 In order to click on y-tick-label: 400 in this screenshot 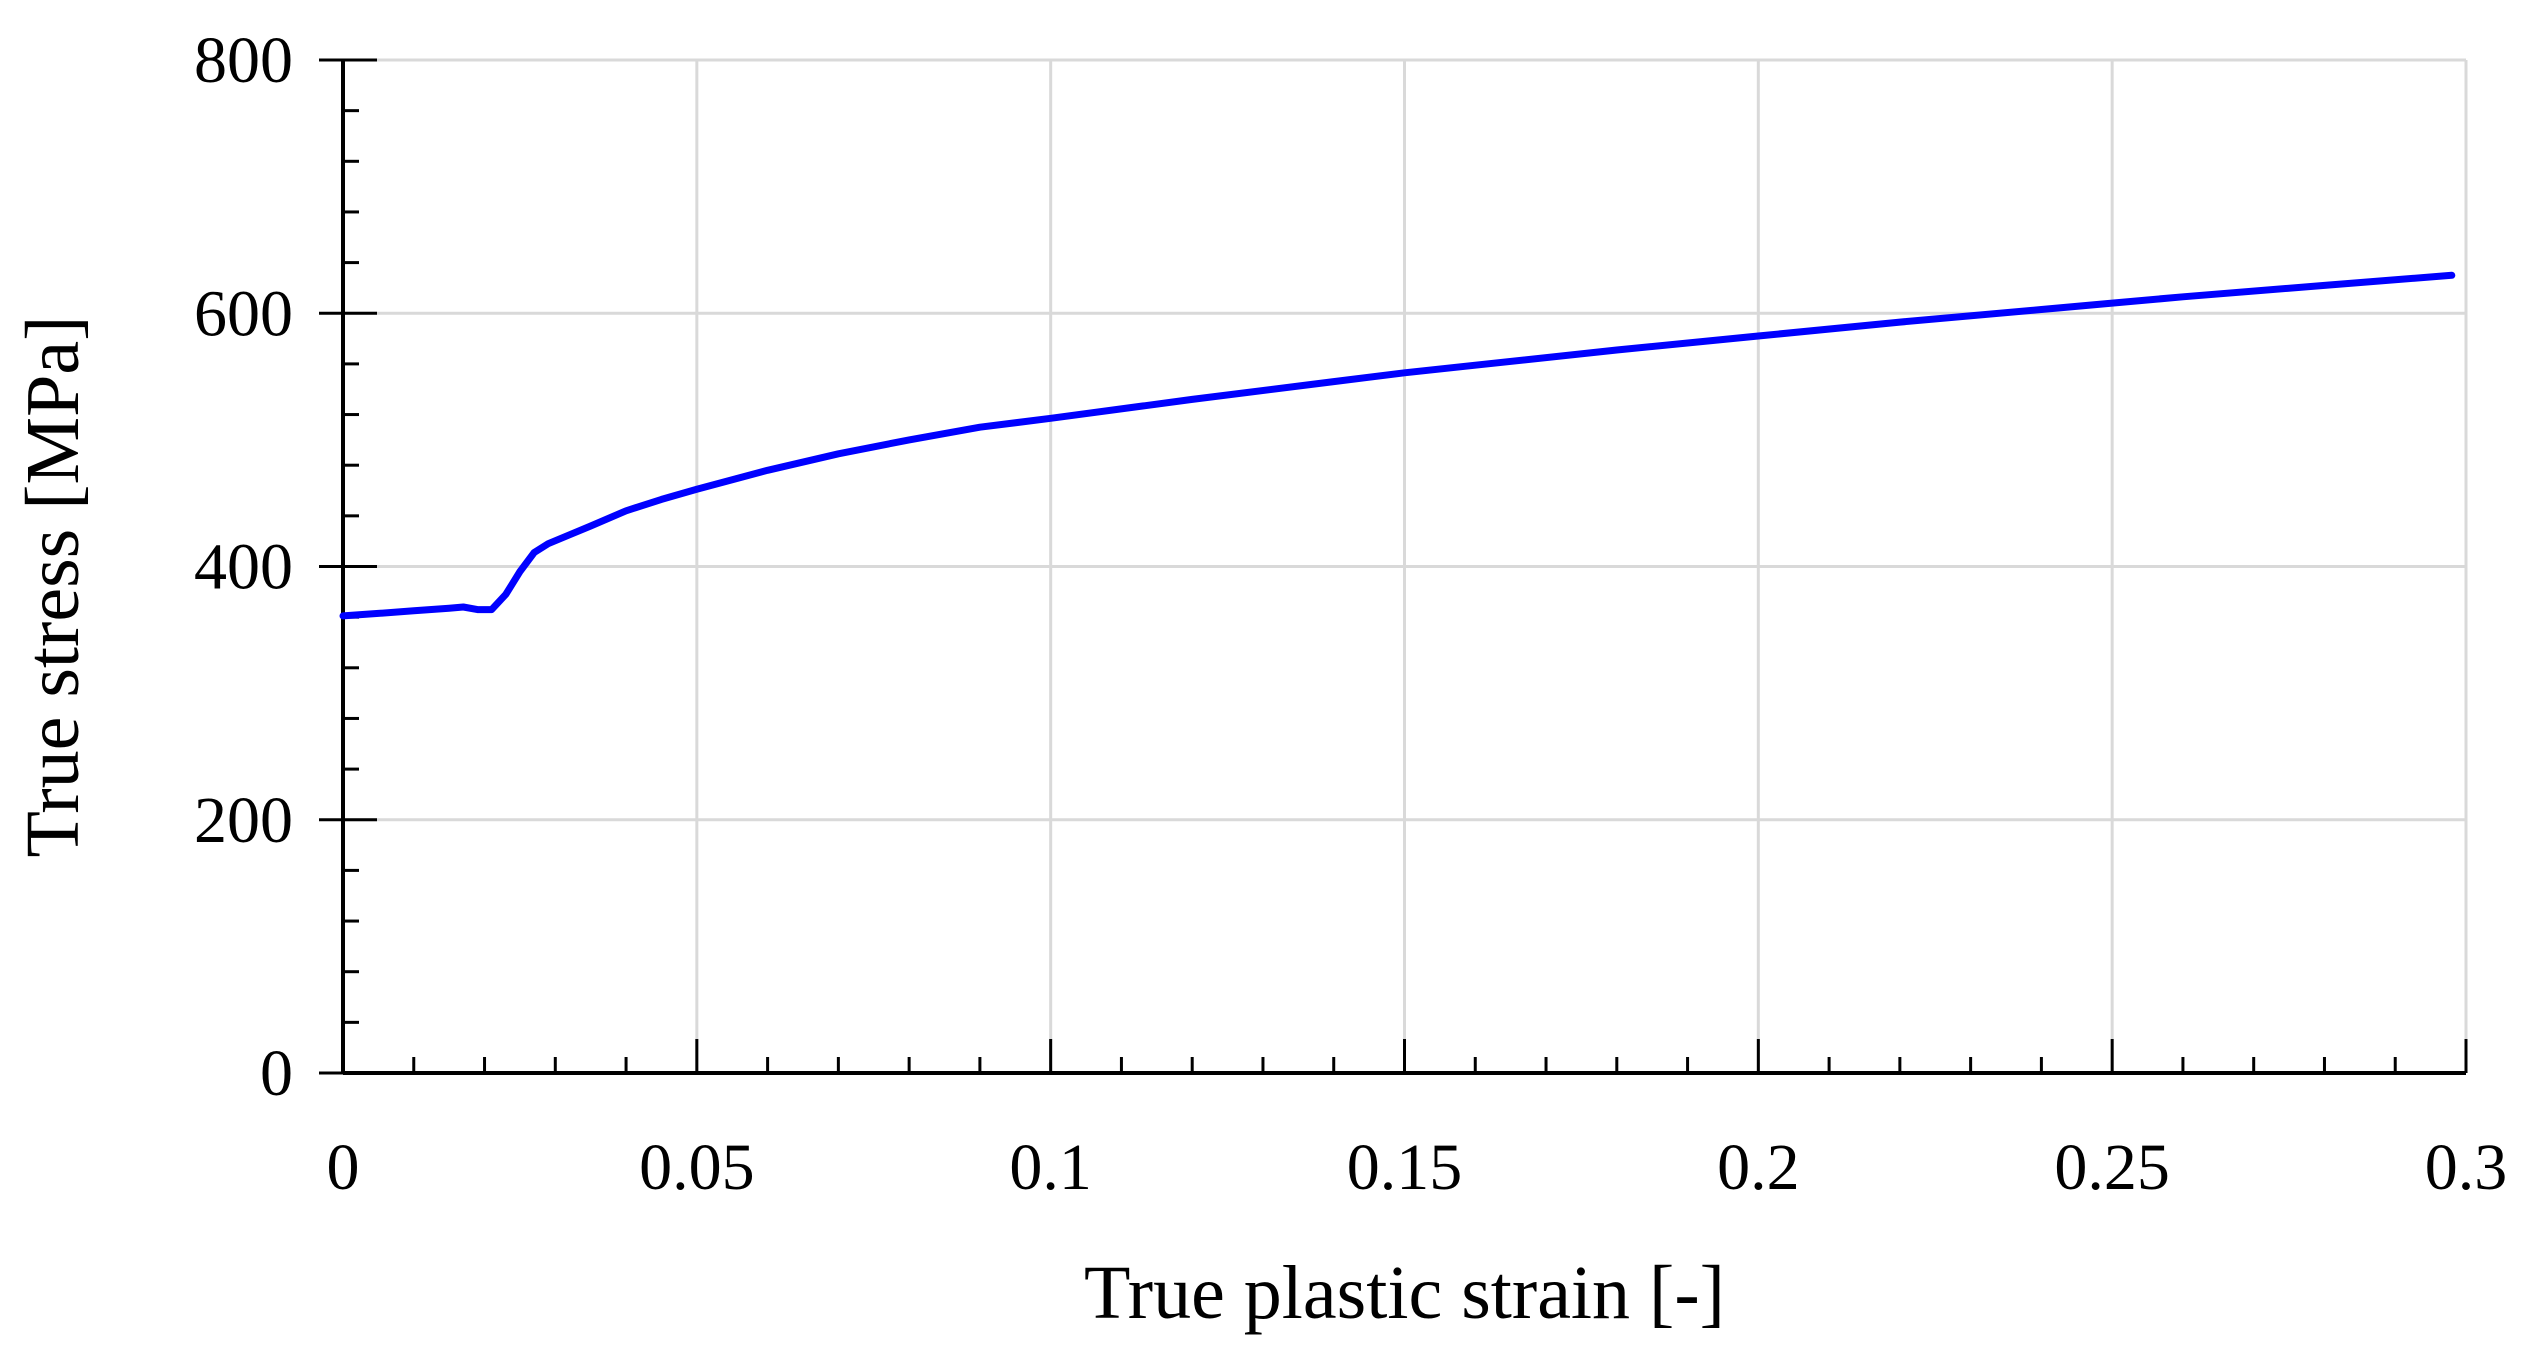, I will do `click(243, 567)`.